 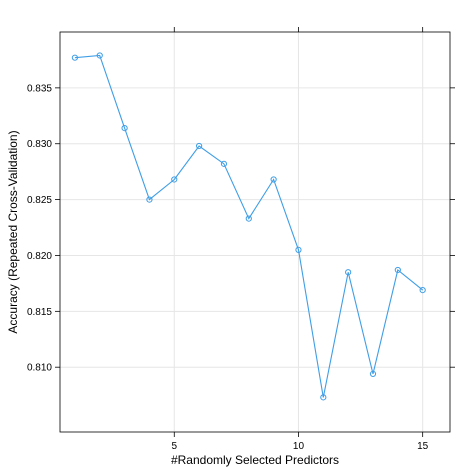 What do you see at coordinates (39, 256) in the screenshot?
I see `y-tick-label: 0.820` at bounding box center [39, 256].